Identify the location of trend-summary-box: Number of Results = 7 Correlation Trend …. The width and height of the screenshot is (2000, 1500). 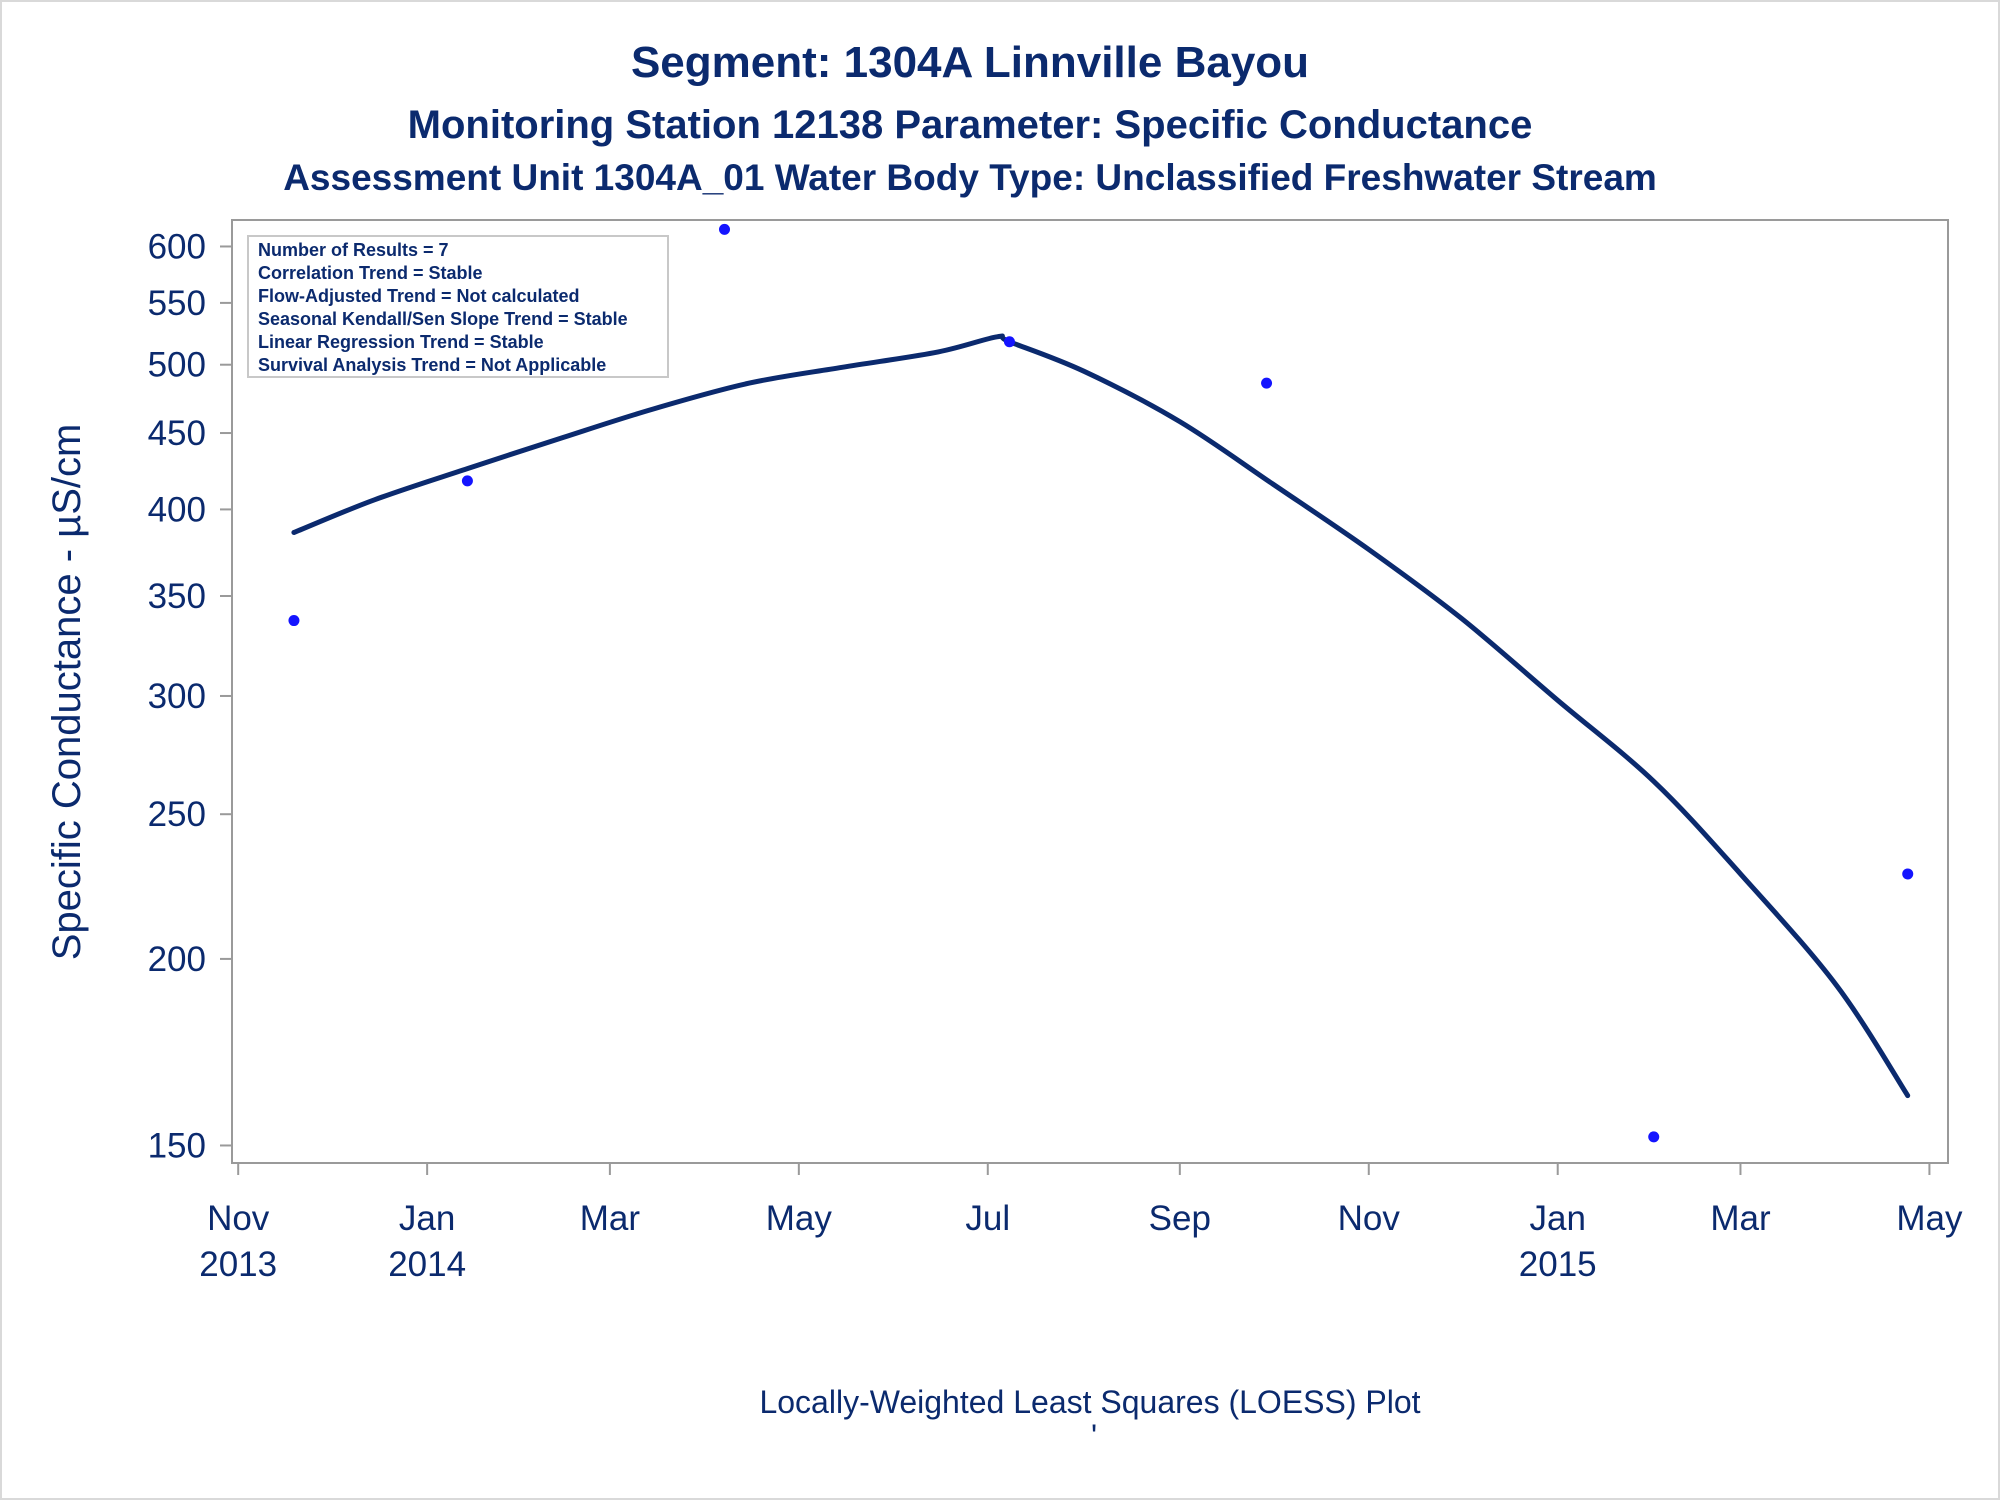
(458, 306).